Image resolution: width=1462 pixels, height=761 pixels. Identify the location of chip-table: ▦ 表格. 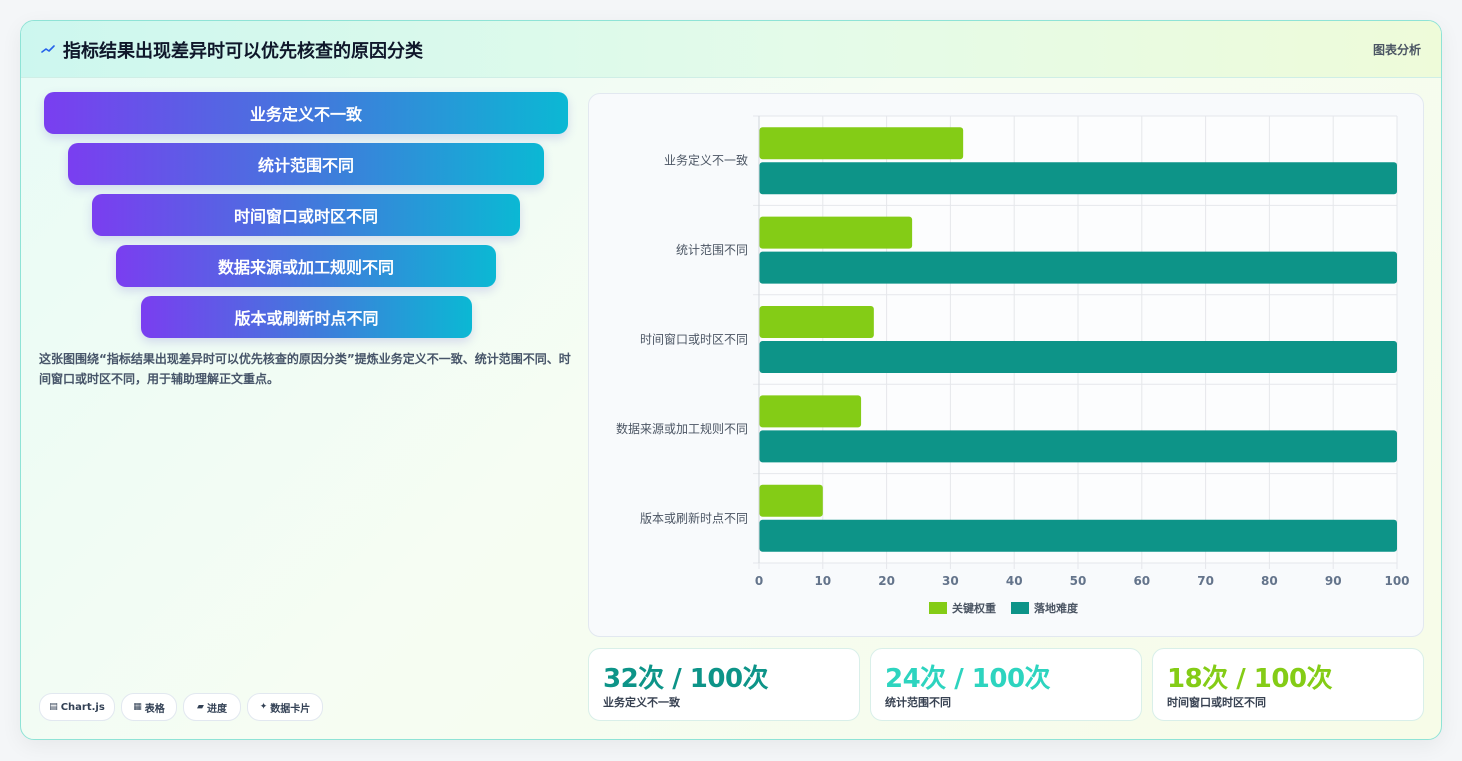
(149, 707).